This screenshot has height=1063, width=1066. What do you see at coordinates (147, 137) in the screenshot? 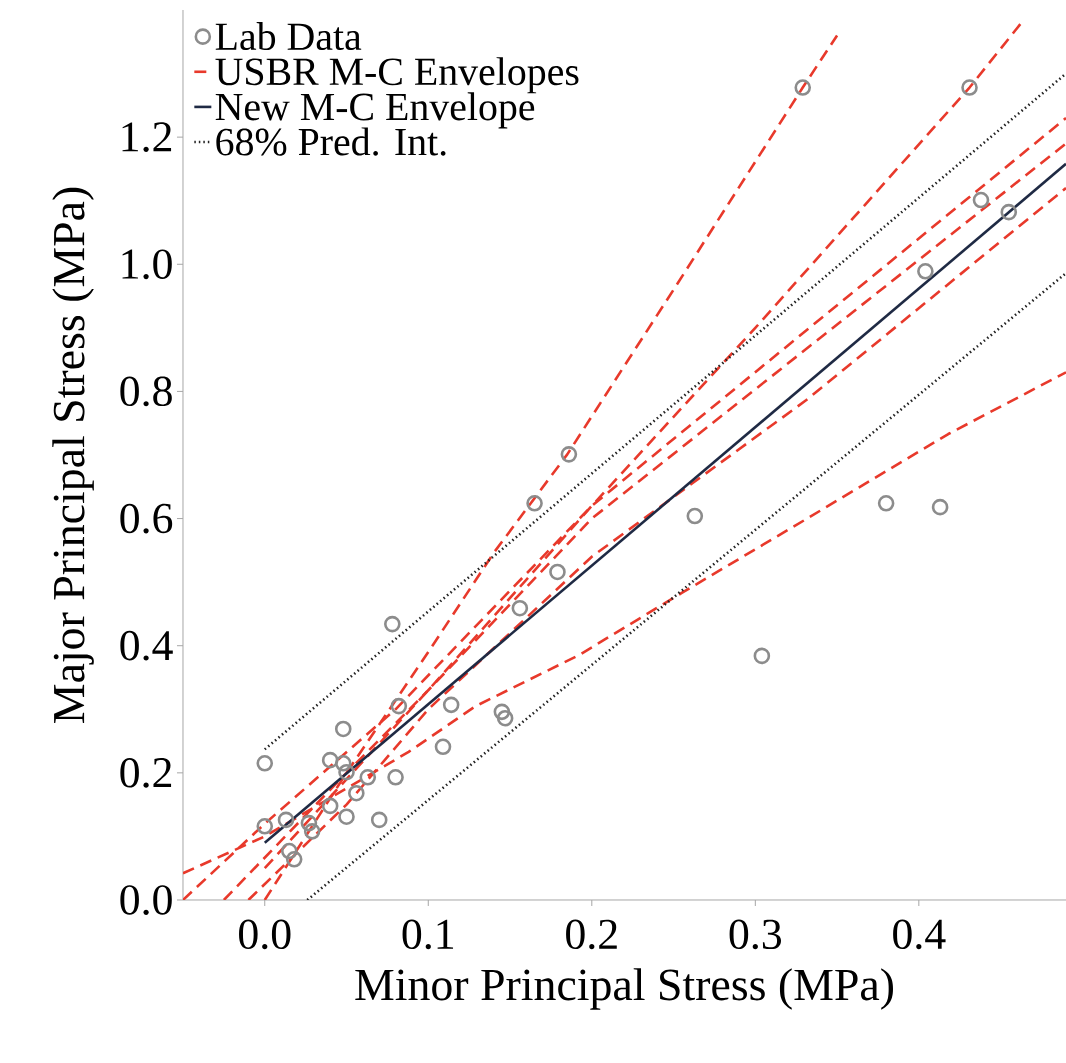
I see `y-tick-label: 1.2` at bounding box center [147, 137].